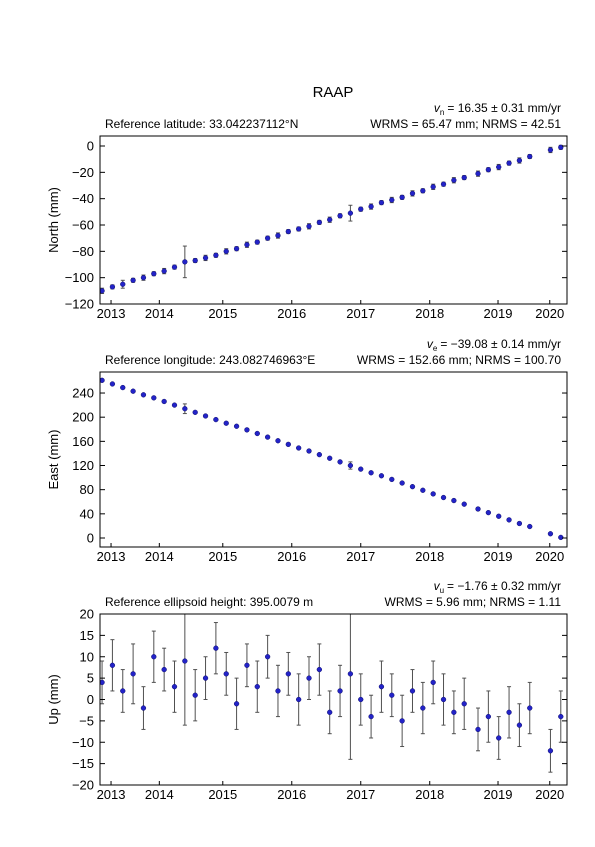  I want to click on y-tick-label: −10, so click(83, 742).